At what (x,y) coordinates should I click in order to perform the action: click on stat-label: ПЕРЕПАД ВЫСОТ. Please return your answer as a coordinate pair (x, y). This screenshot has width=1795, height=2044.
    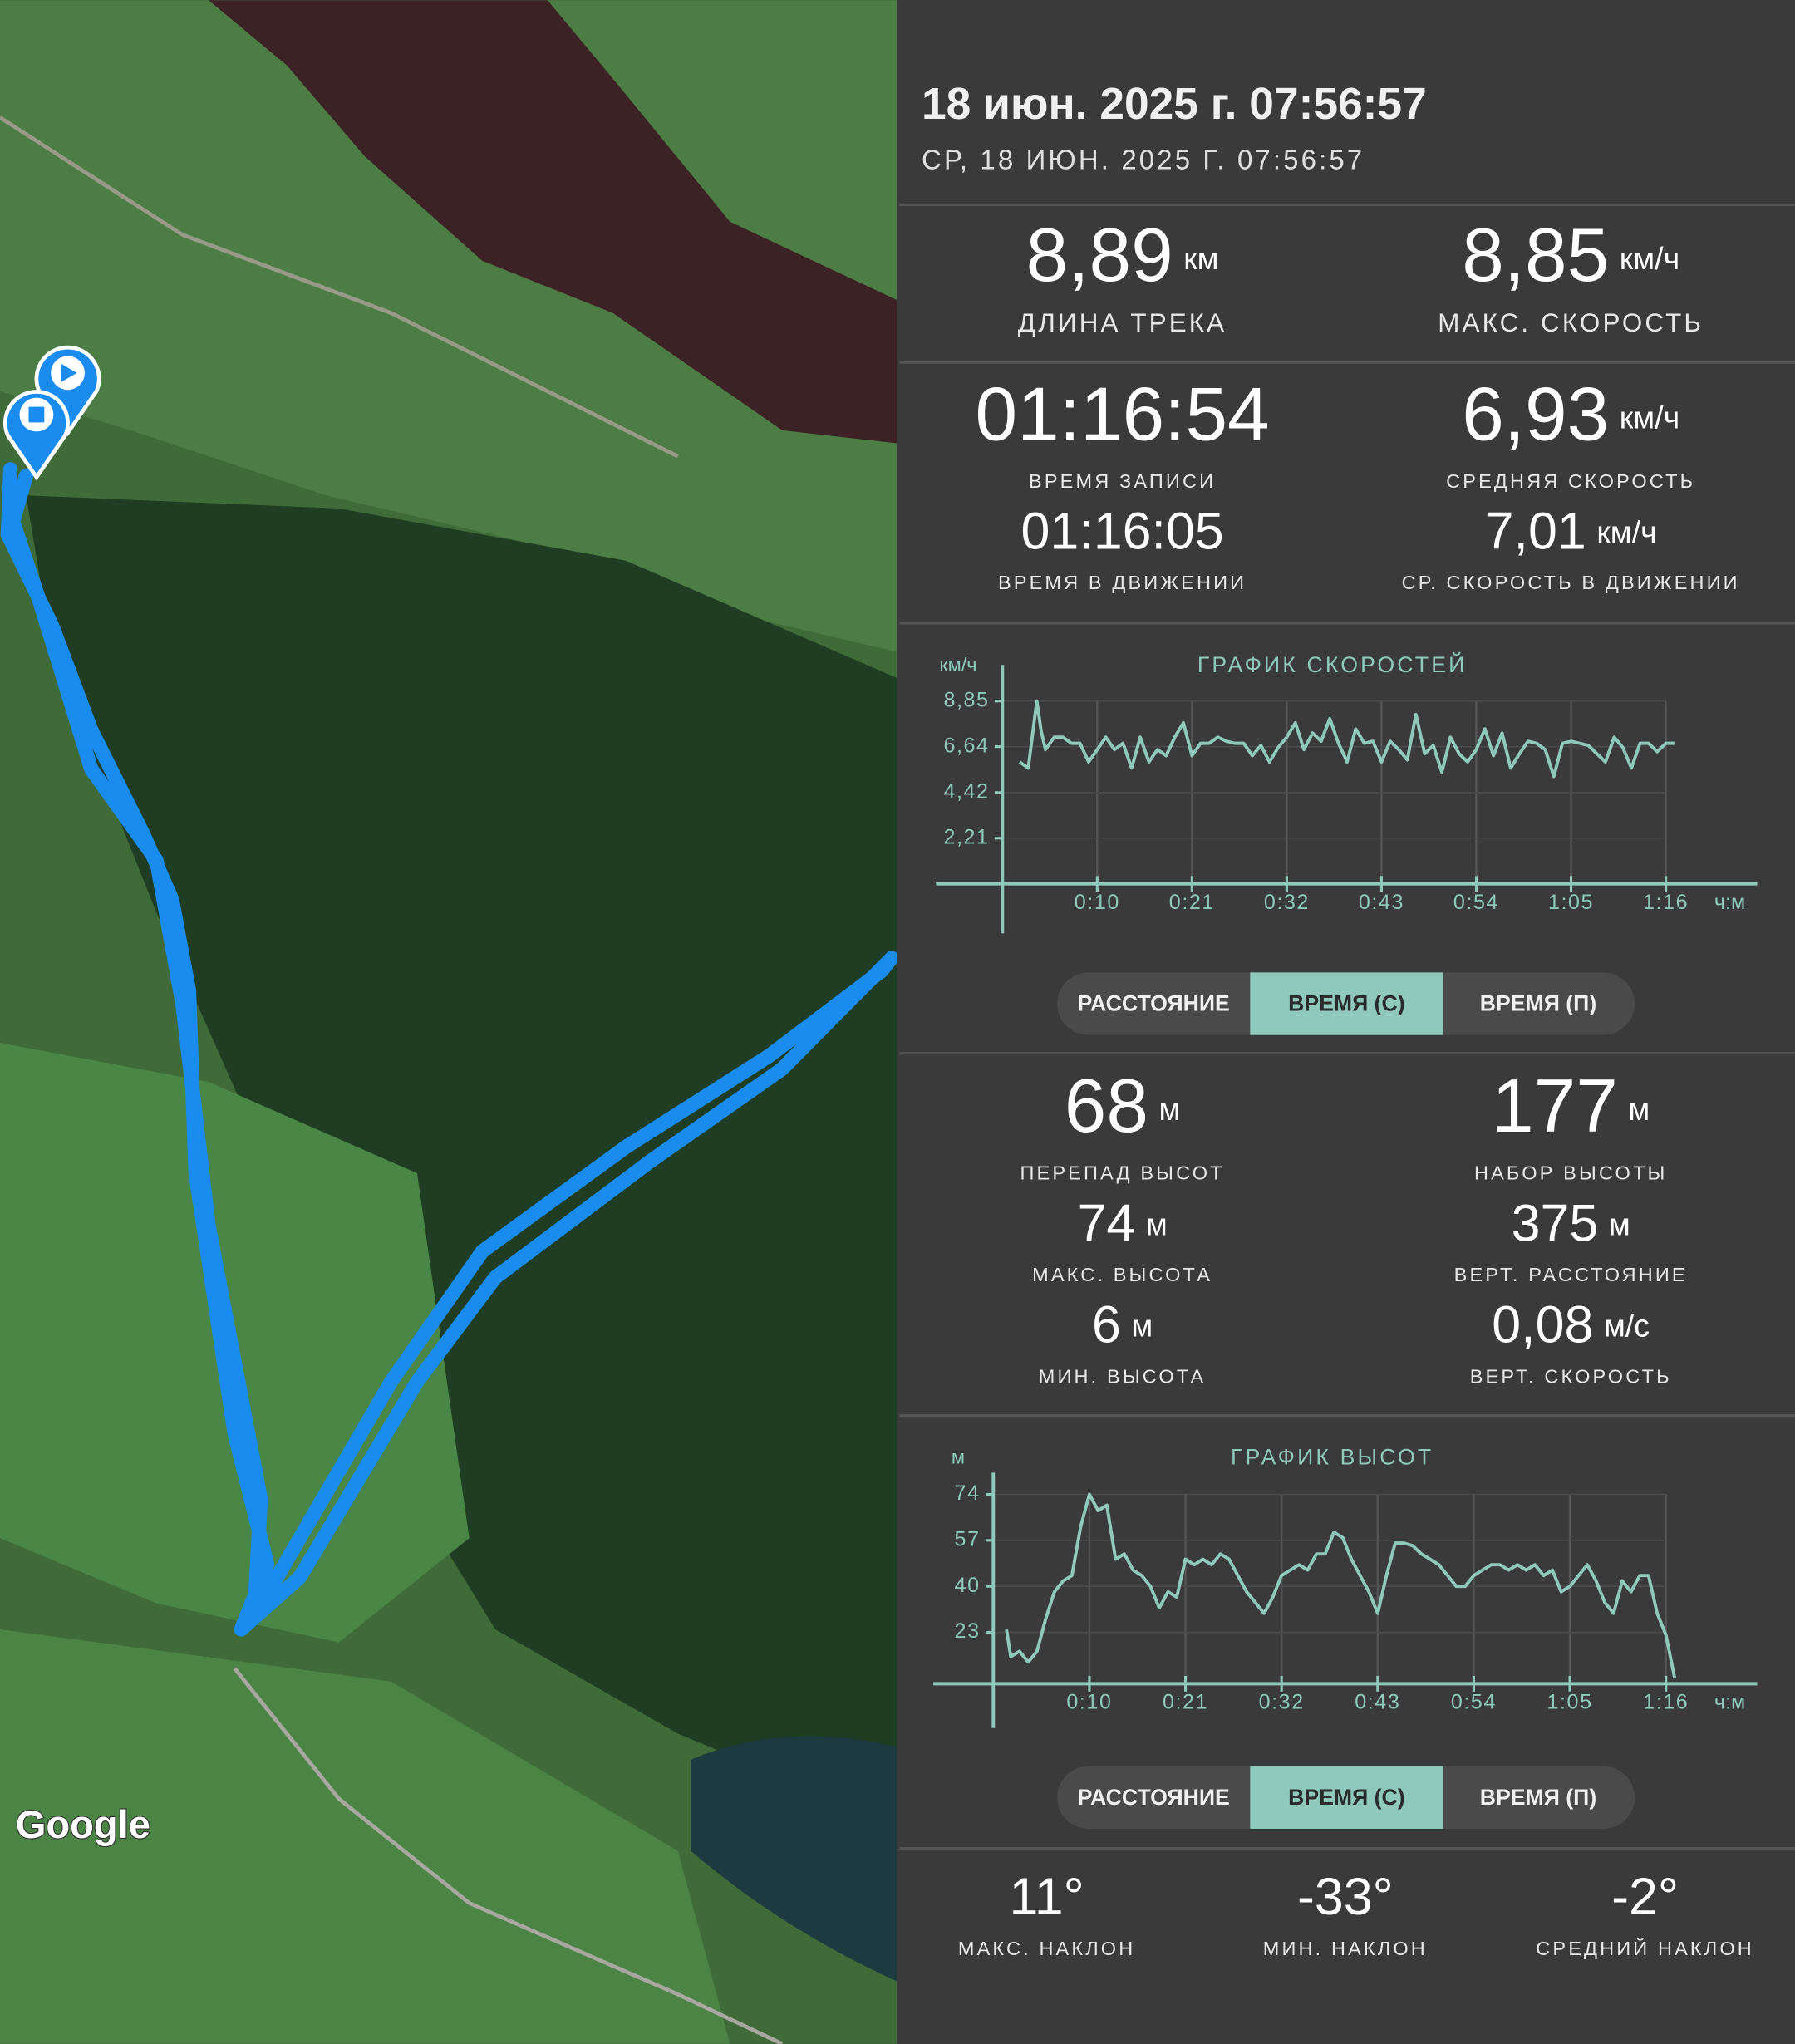
    Looking at the image, I should click on (1122, 1173).